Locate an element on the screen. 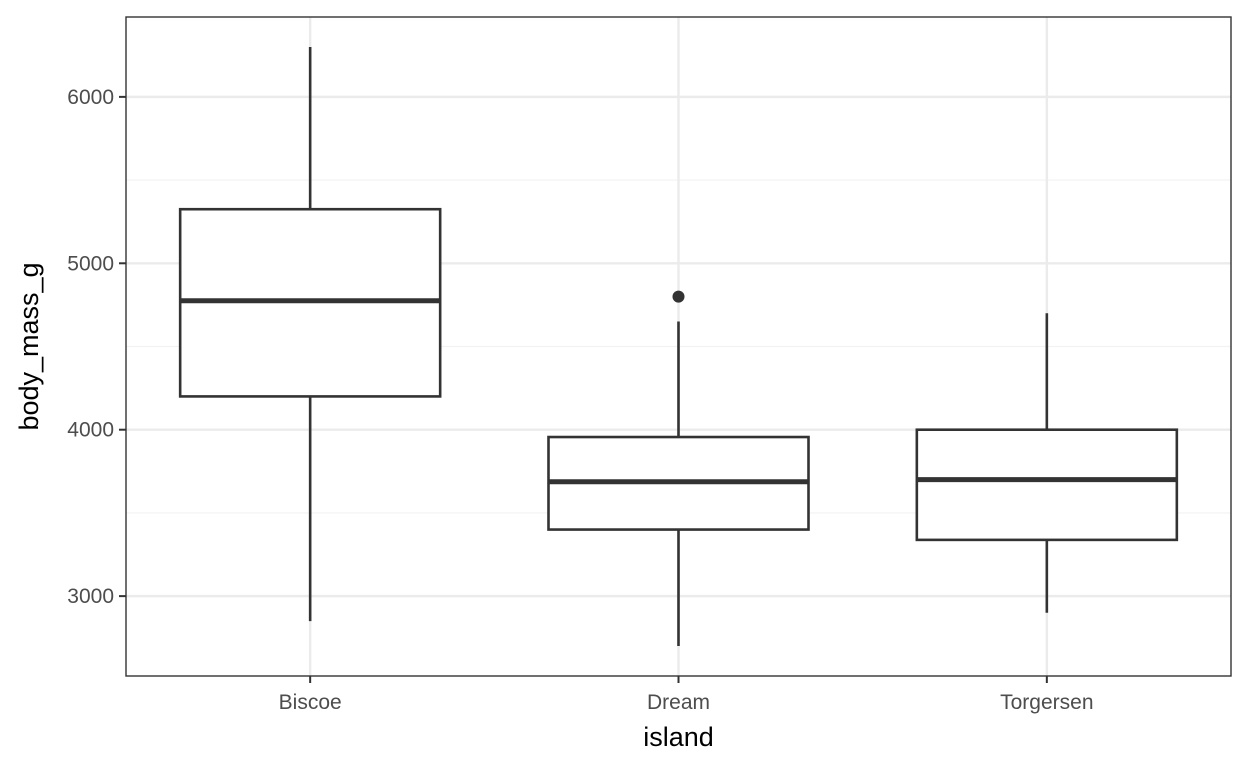  y-tick-label: 5000 is located at coordinates (90, 263).